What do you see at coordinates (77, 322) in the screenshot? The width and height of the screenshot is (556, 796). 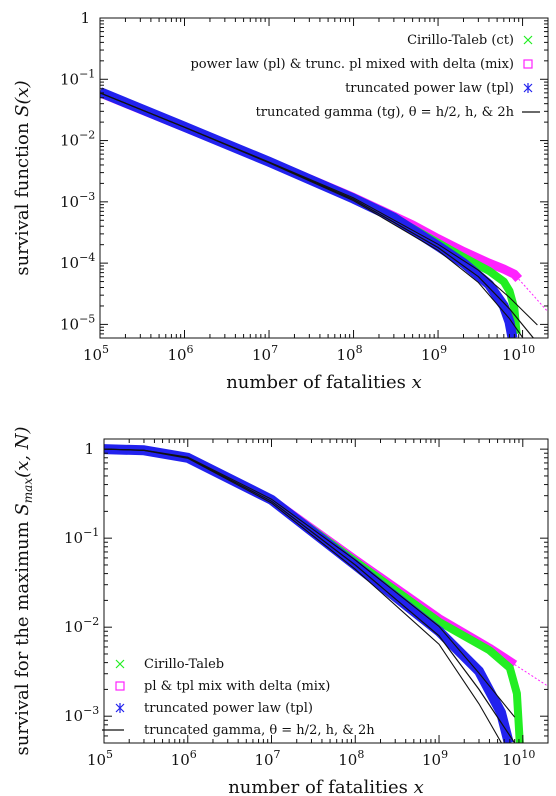 I see `y-tick-label: 10⁻⁵` at bounding box center [77, 322].